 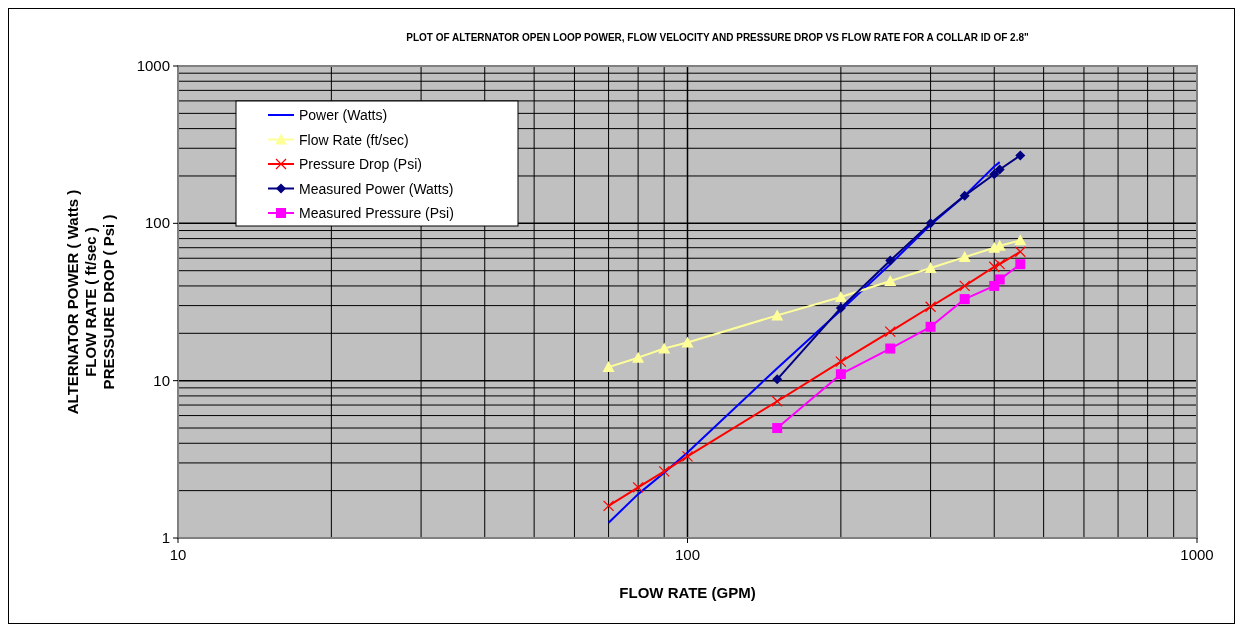 I want to click on y-tick-label: 10, so click(x=161, y=380).